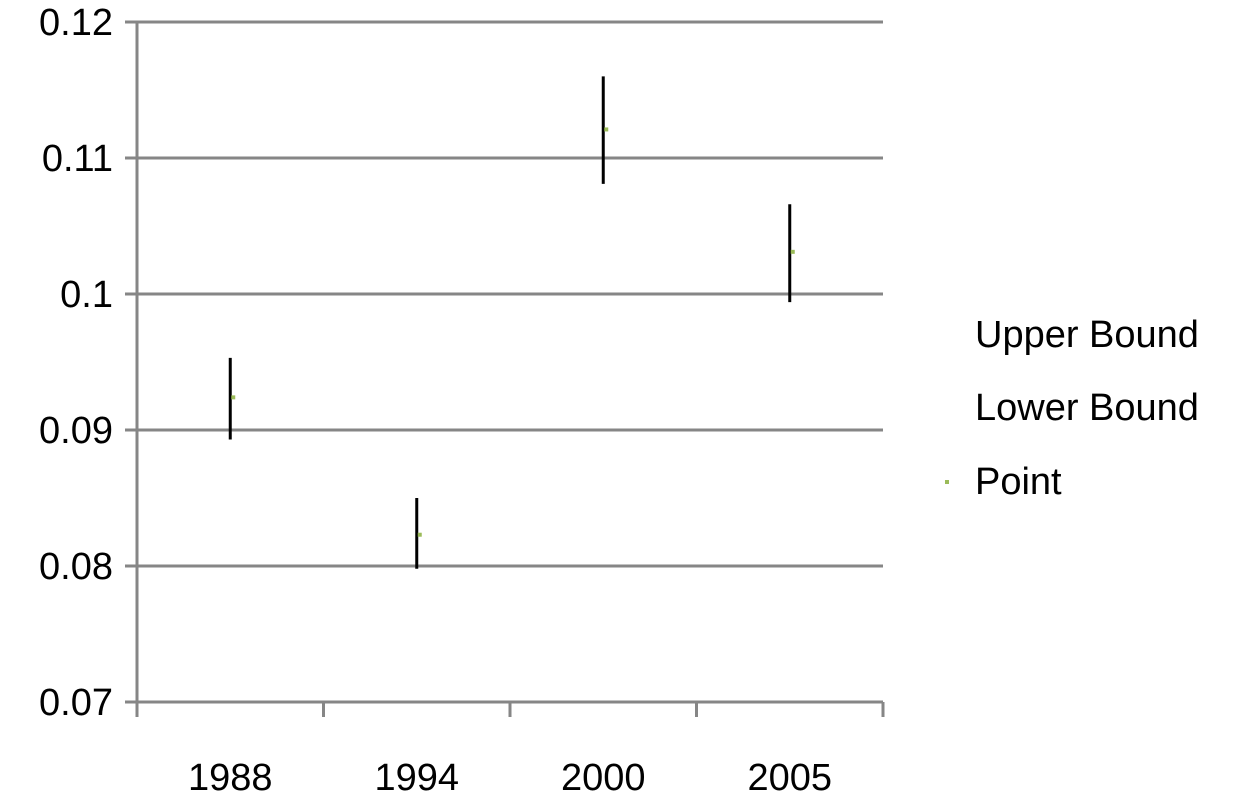  I want to click on x-tick-label: 1994, so click(416, 778).